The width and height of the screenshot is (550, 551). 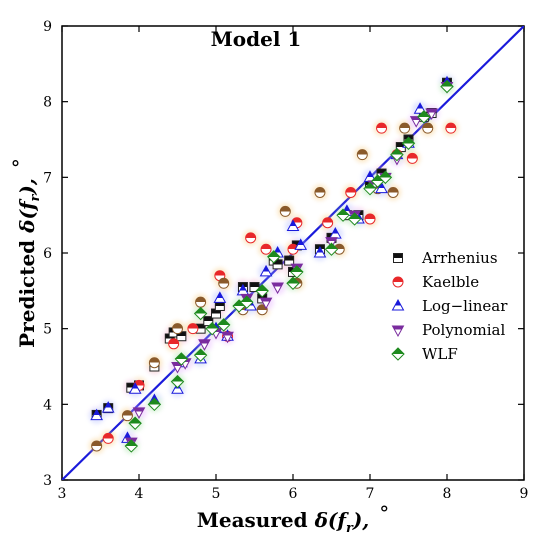 I want to click on x-axis-title: Measured δ(fr), °, so click(x=293, y=518).